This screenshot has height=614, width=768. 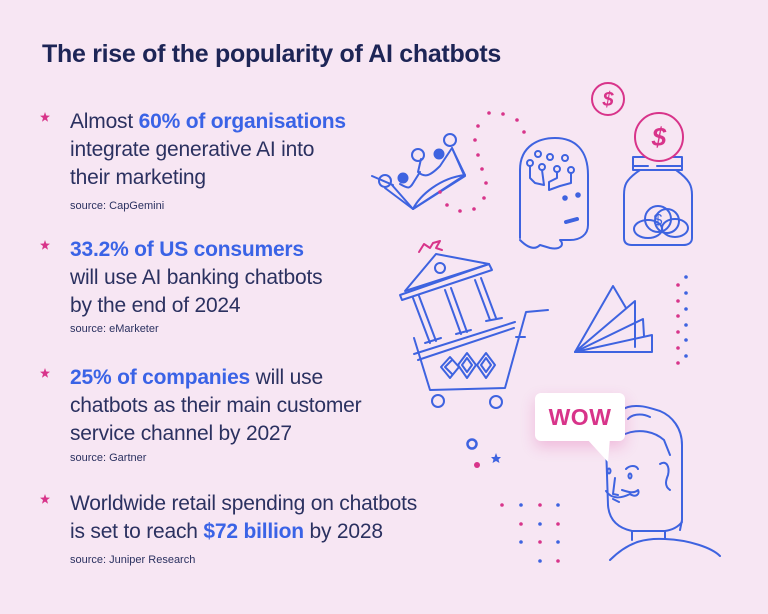 I want to click on speech-bubble-tail, so click(x=598, y=450).